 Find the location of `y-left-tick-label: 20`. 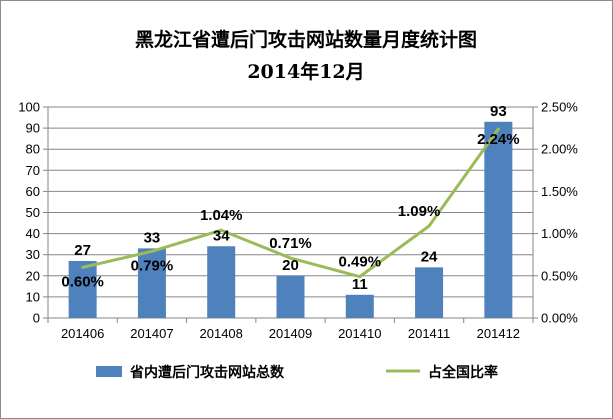

y-left-tick-label: 20 is located at coordinates (33, 275).